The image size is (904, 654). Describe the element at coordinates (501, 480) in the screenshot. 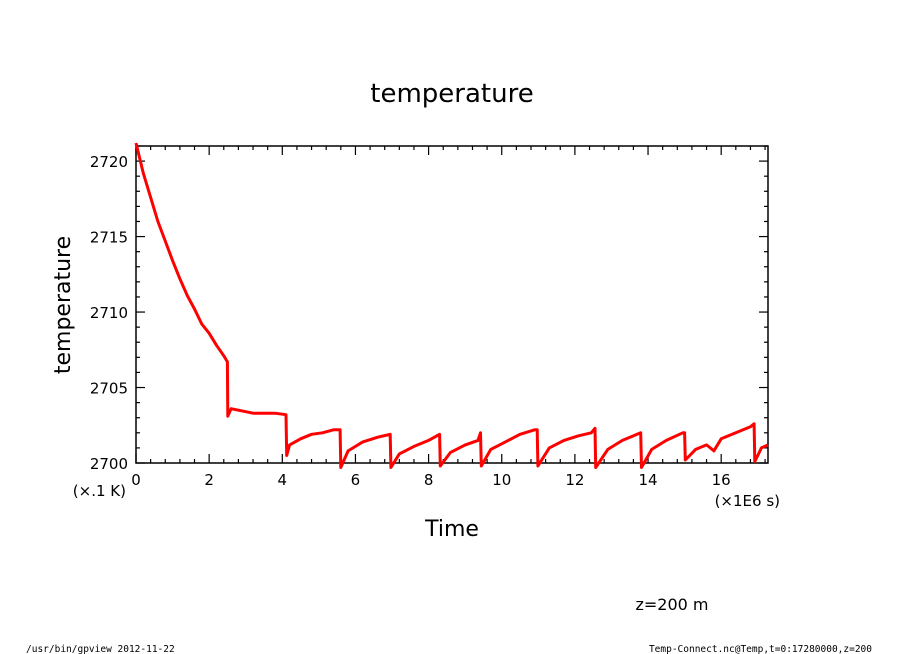

I see `x-tick-label: 10` at that location.